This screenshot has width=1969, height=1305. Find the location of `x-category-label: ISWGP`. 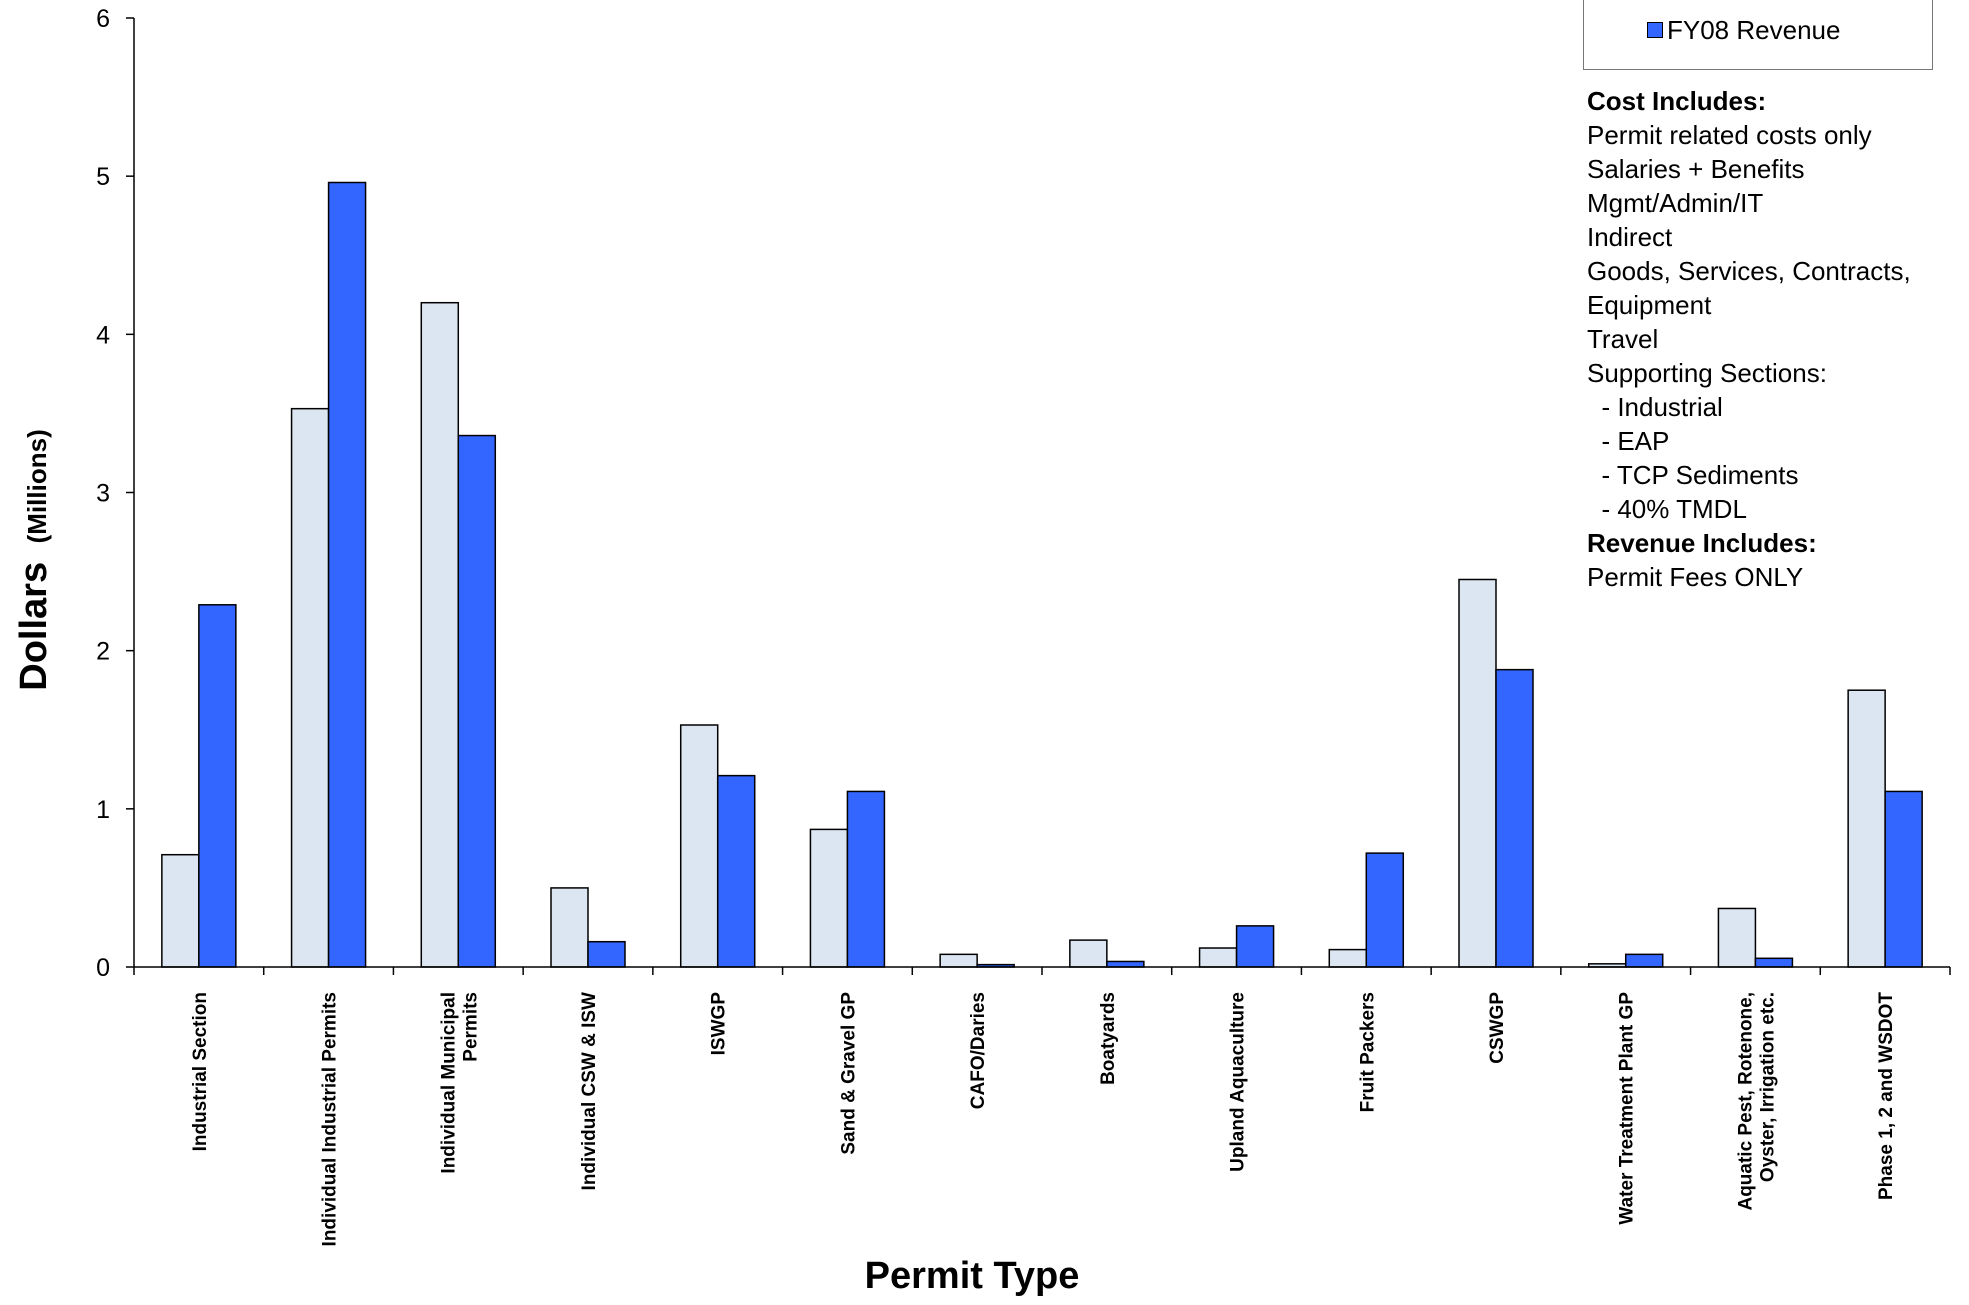

x-category-label: ISWGP is located at coordinates (719, 1024).